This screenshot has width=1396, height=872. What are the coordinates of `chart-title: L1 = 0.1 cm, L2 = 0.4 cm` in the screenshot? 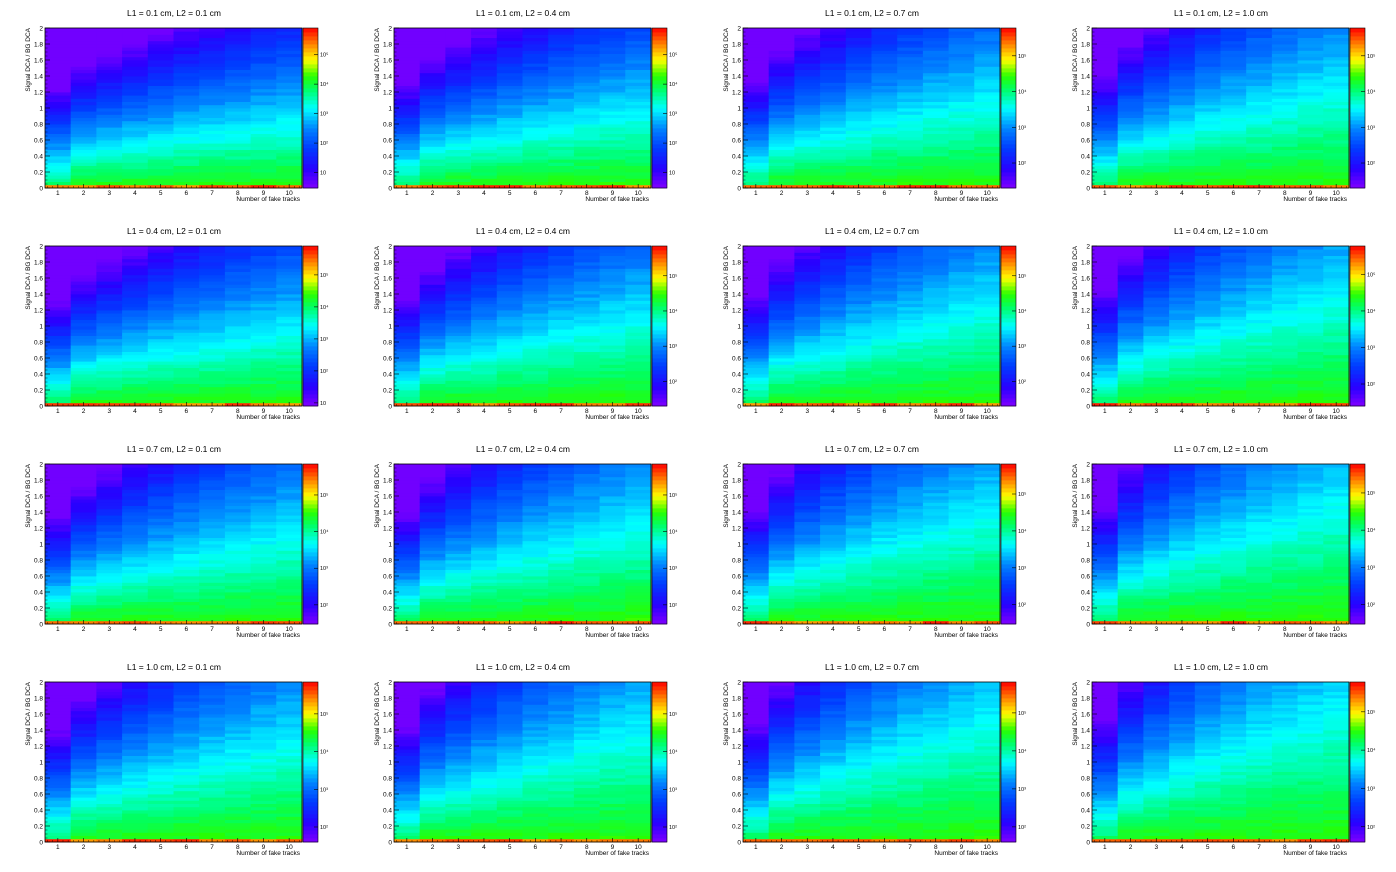 It's located at (523, 13).